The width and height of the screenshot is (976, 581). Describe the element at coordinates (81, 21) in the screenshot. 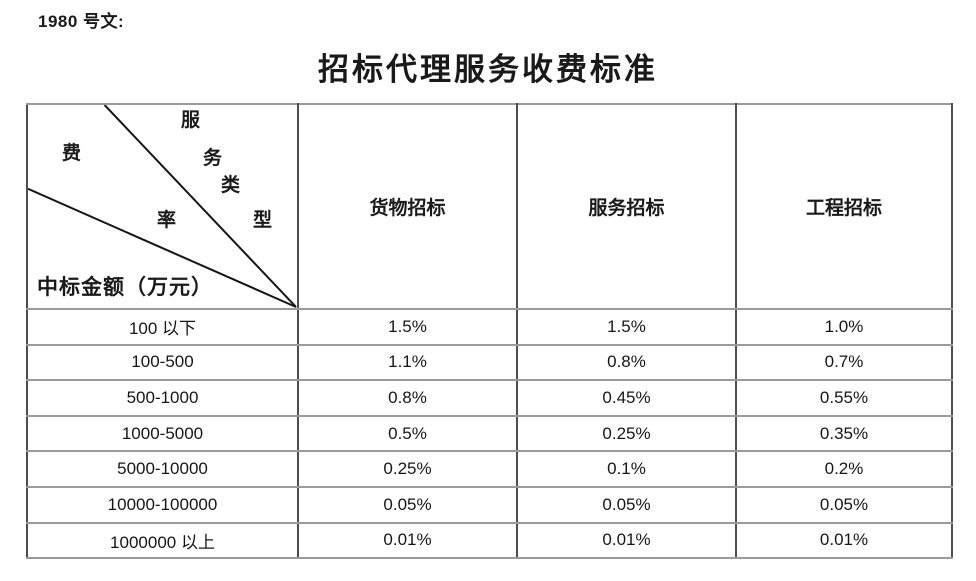

I see `document-ref-label: 1980 号文:` at that location.